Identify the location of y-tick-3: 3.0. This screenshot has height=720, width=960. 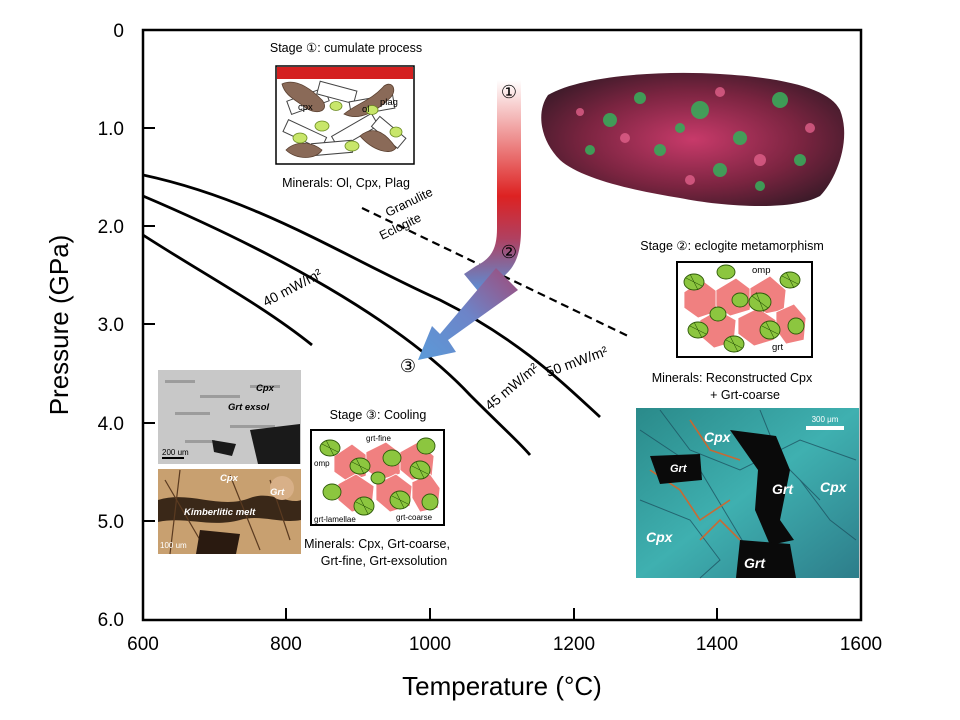
(111, 325).